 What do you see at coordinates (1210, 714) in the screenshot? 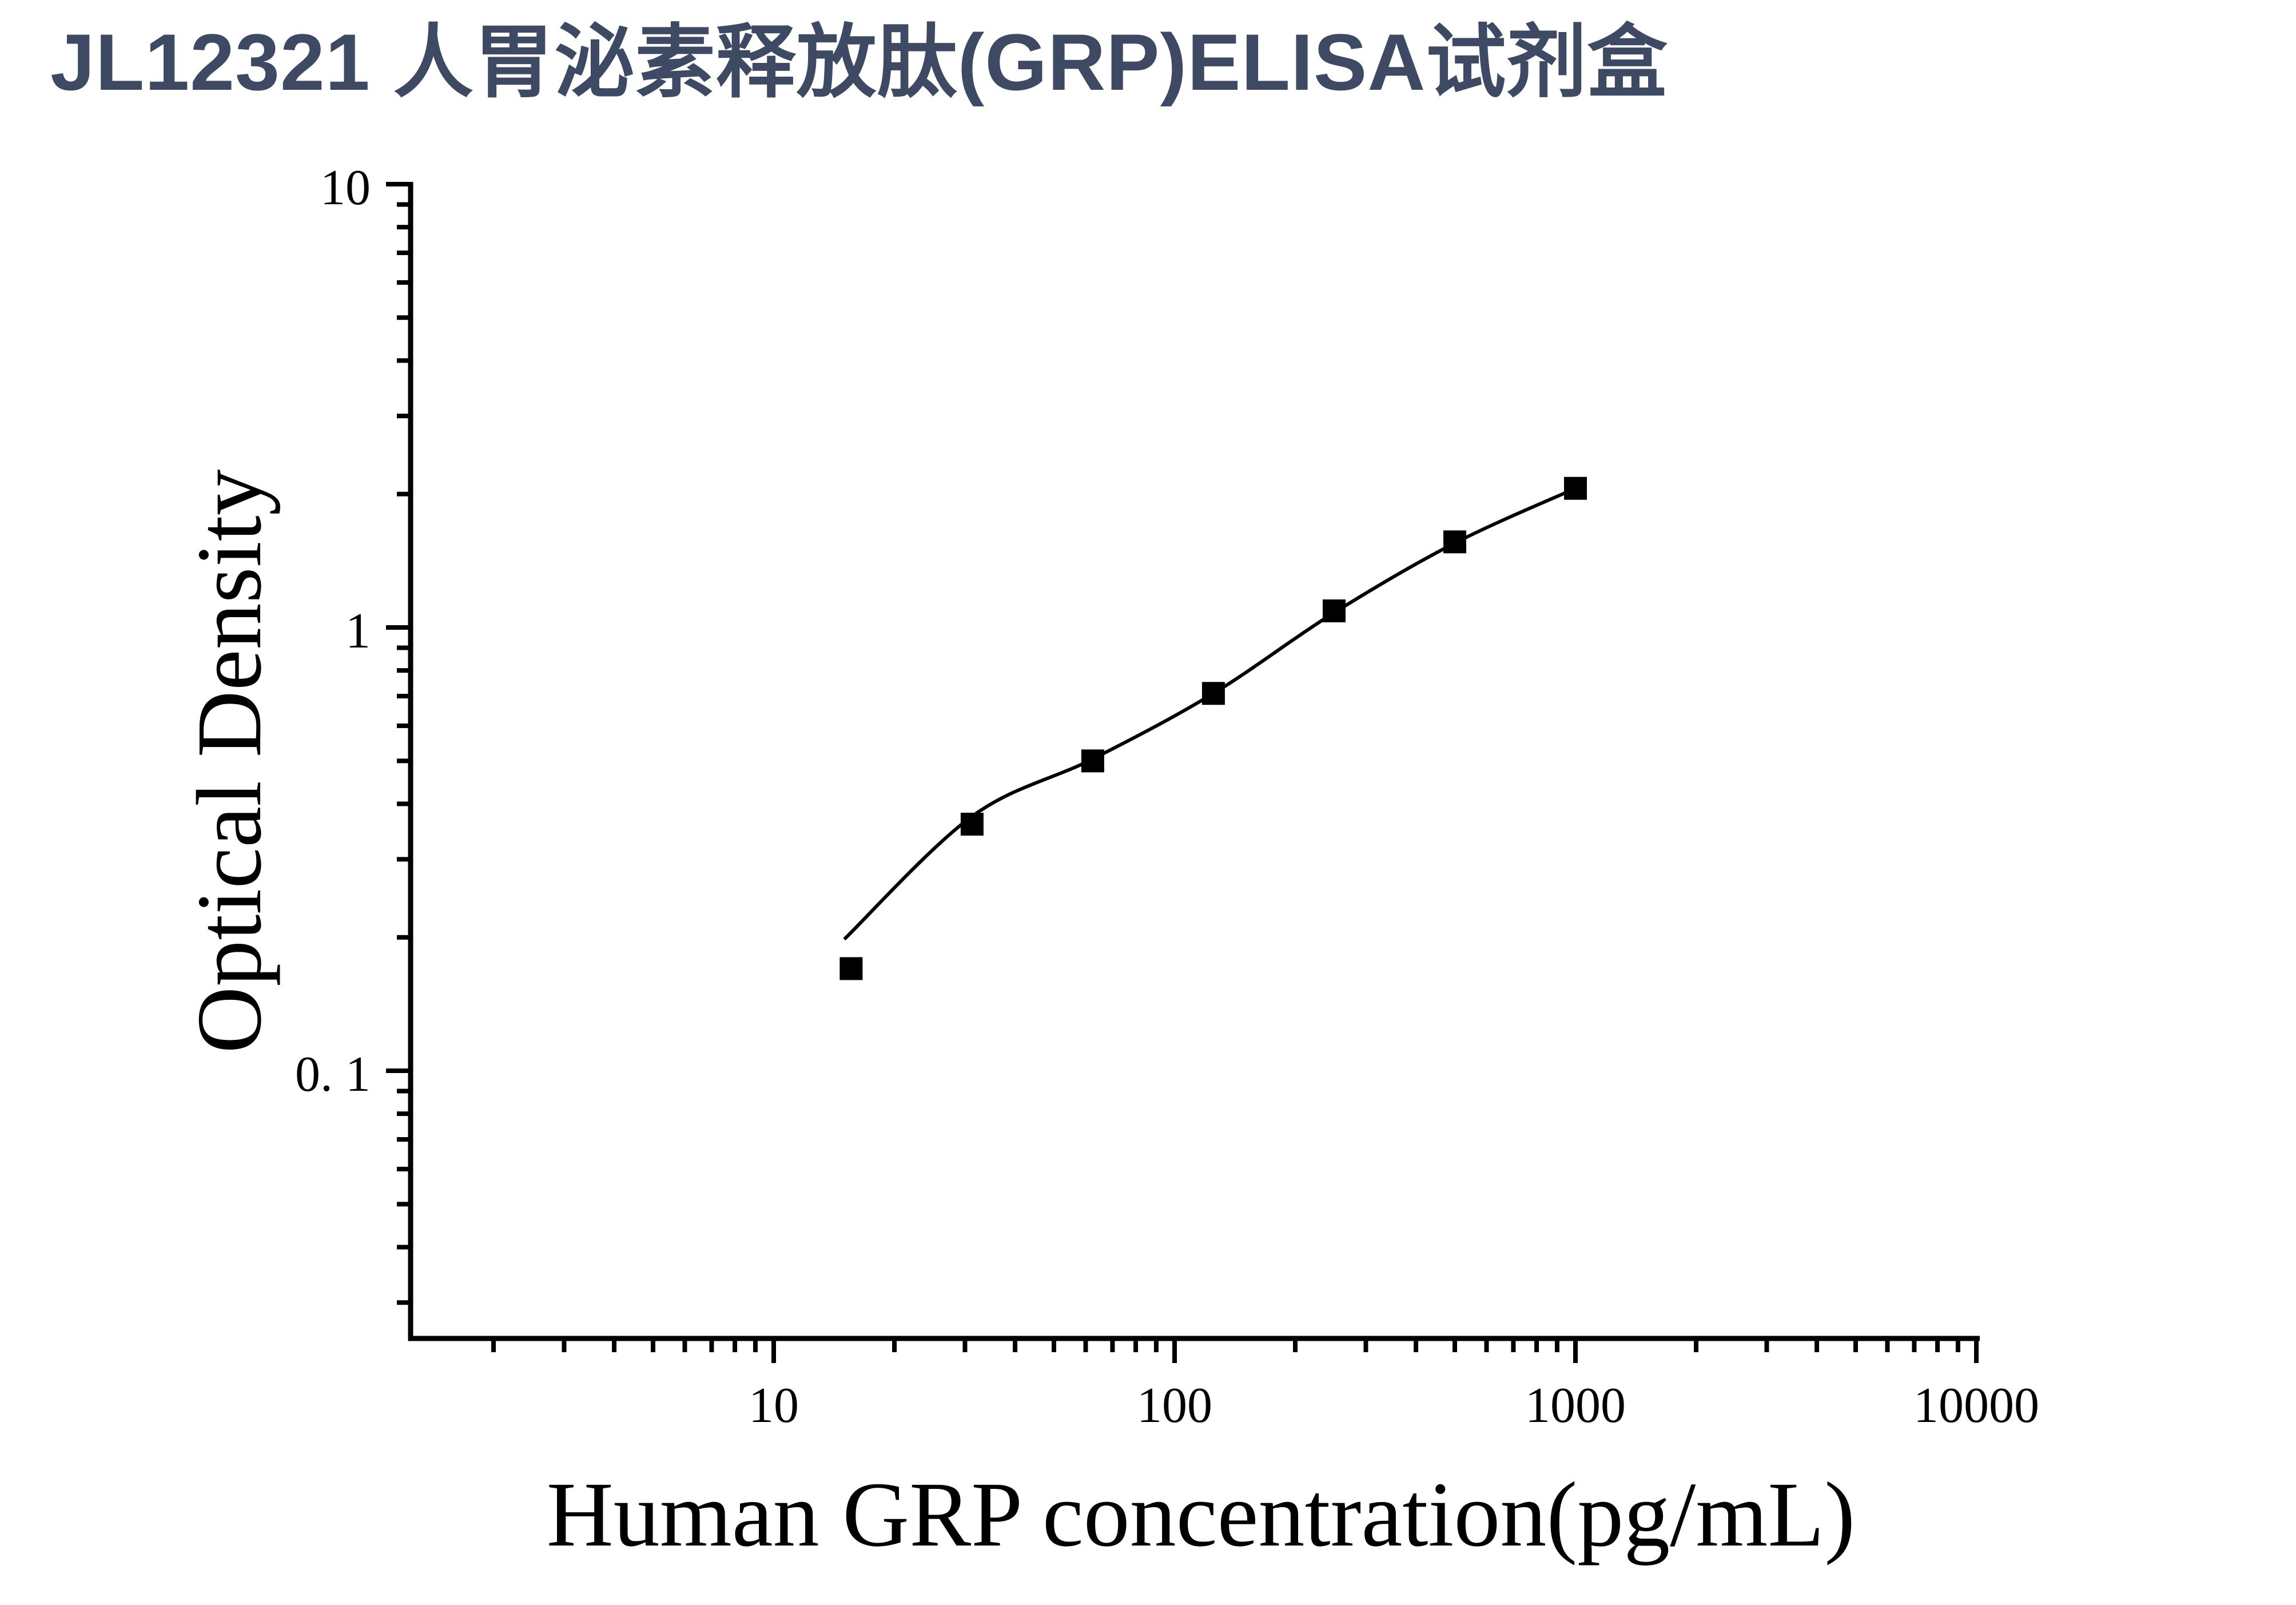
I see `fit-curve` at bounding box center [1210, 714].